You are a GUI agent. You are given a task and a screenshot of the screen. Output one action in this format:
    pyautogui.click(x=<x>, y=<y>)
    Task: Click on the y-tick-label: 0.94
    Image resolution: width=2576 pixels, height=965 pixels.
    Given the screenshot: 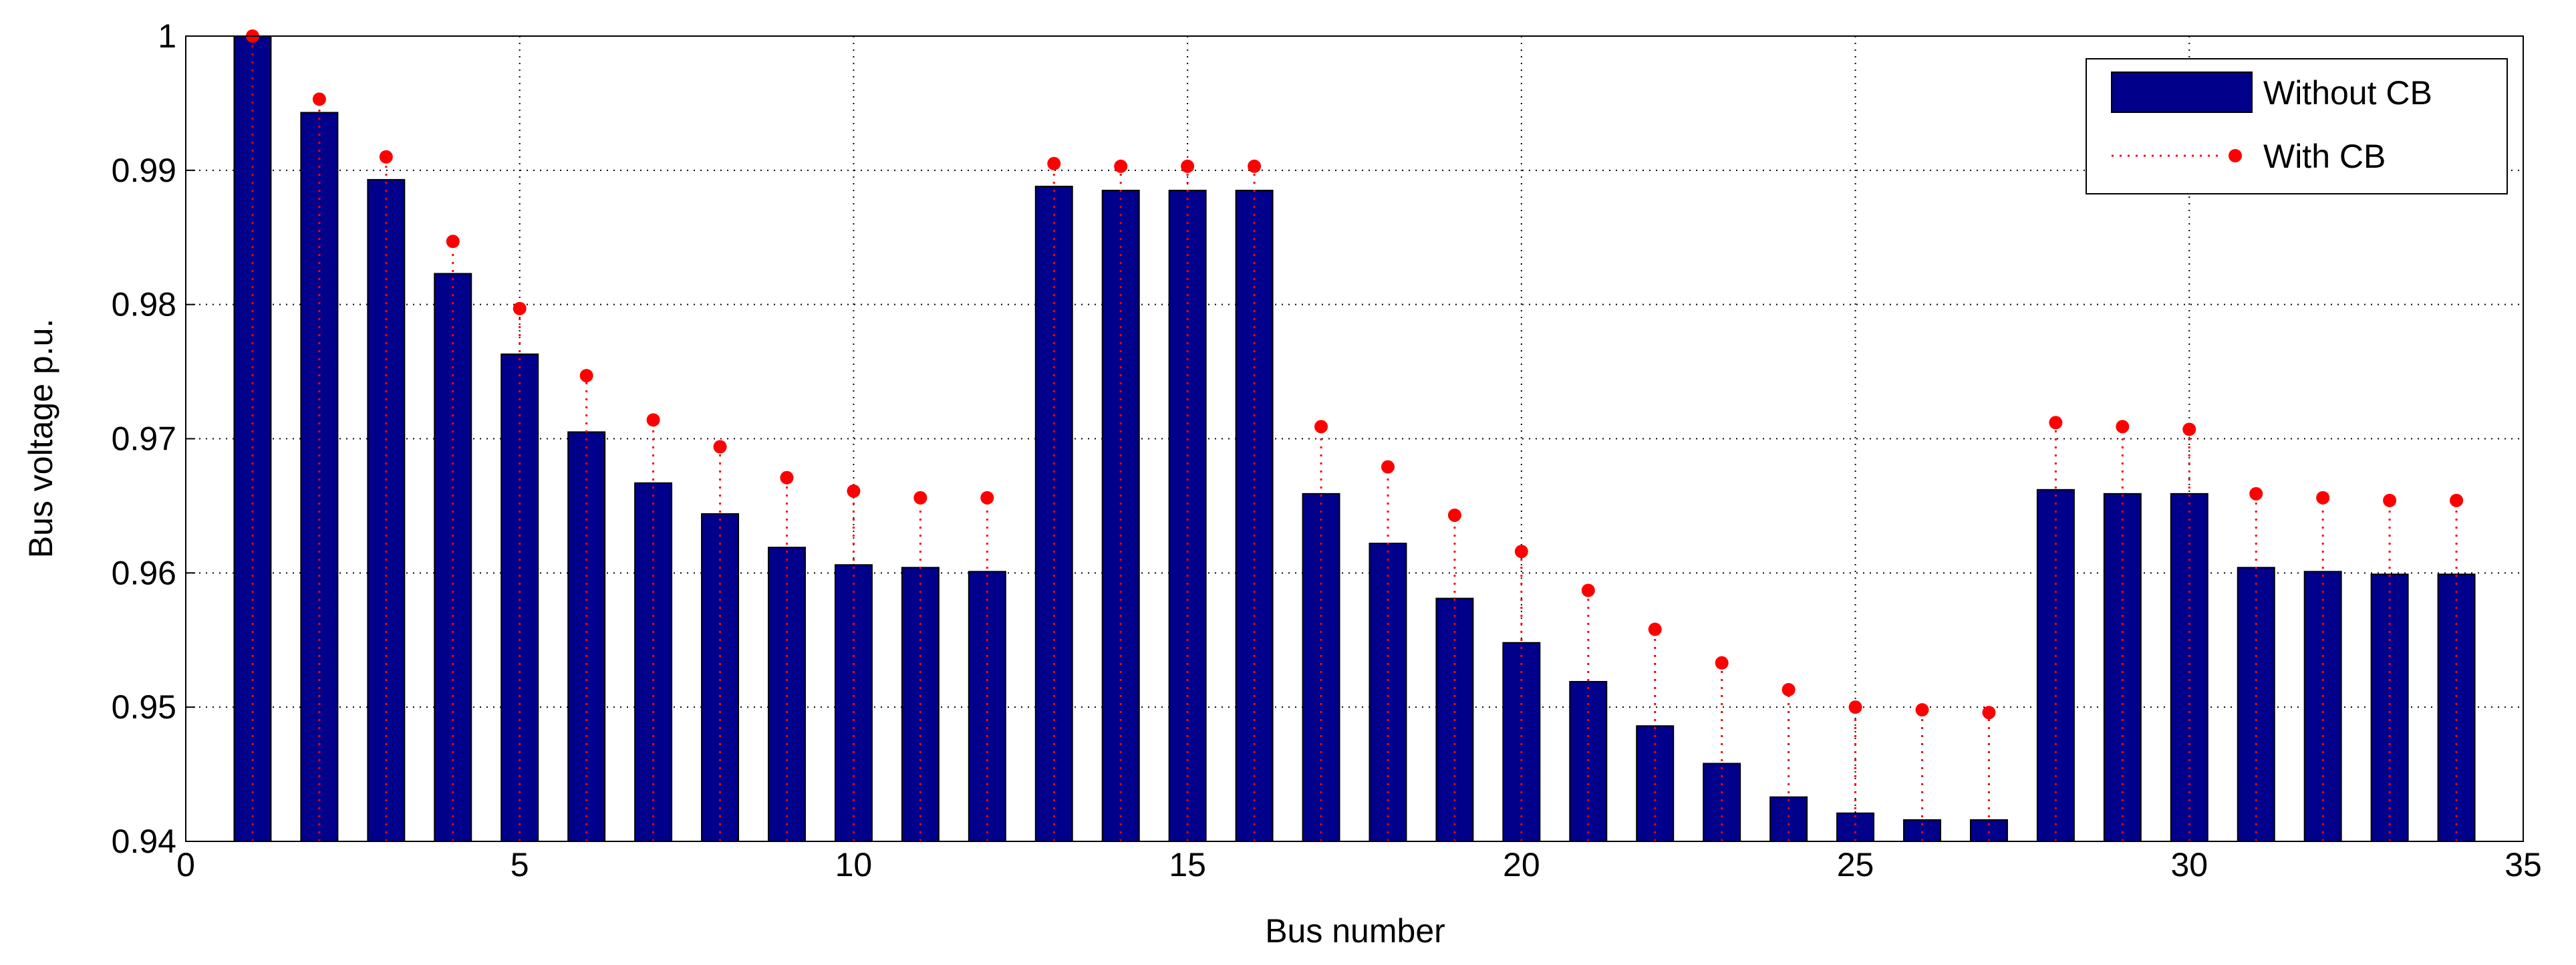 What is the action you would take?
    pyautogui.click(x=144, y=841)
    